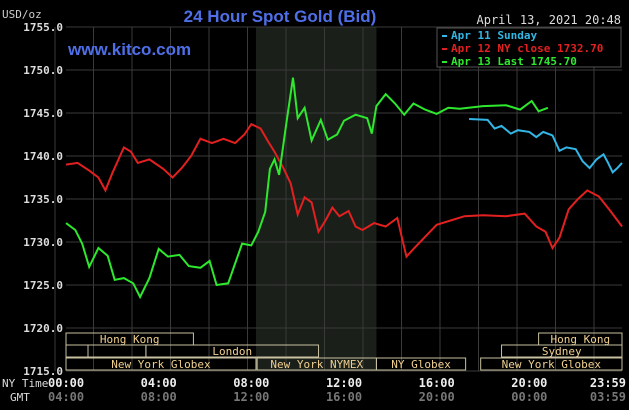 Image resolution: width=629 pixels, height=410 pixels. What do you see at coordinates (529, 397) in the screenshot?
I see `gmt-time-tick: 00:00` at bounding box center [529, 397].